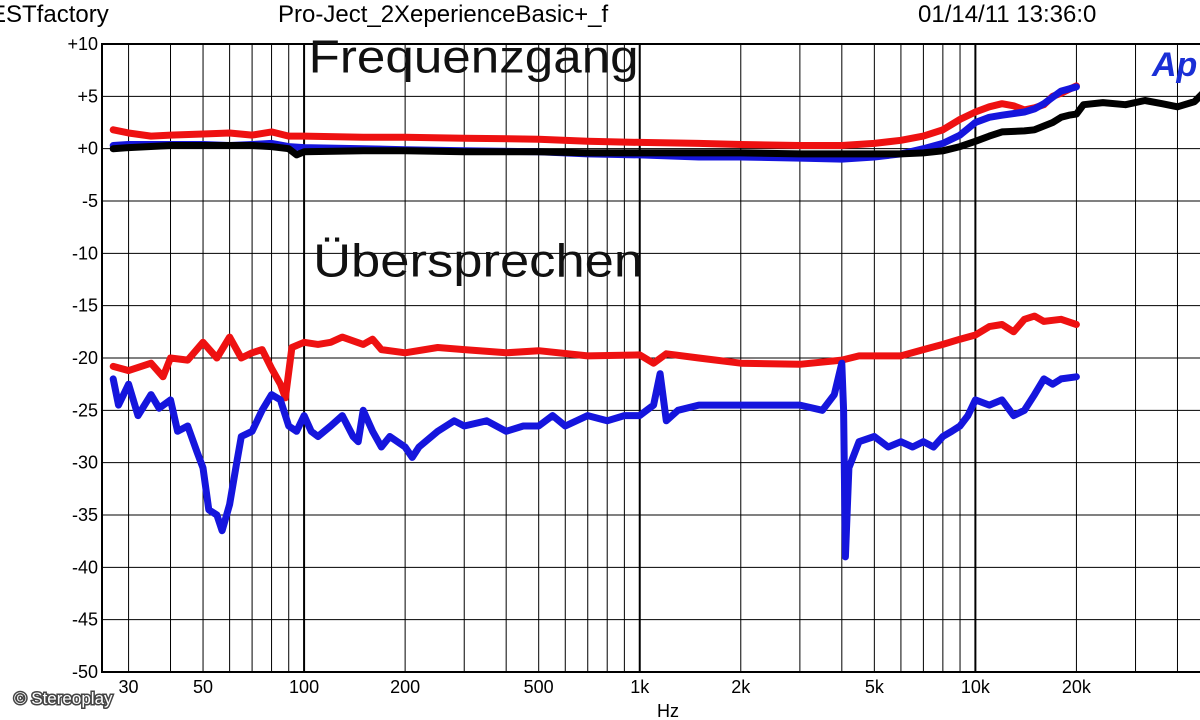 The image size is (1200, 720). What do you see at coordinates (478, 260) in the screenshot?
I see `chart-annotation: Übersprechen` at bounding box center [478, 260].